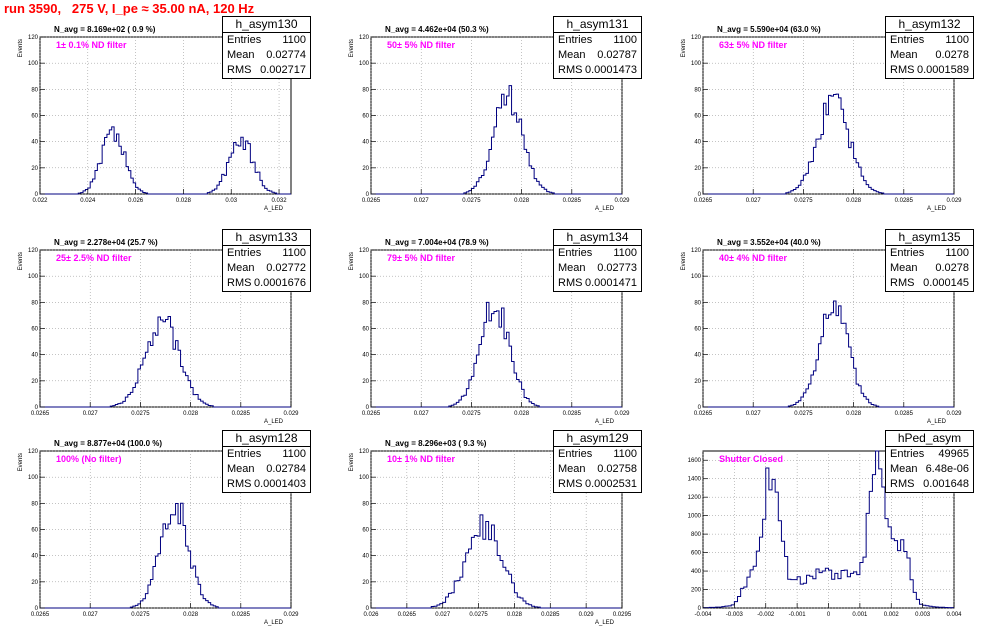 The image size is (996, 629). What do you see at coordinates (522, 414) in the screenshot?
I see `x-tick-label: 0.028` at bounding box center [522, 414].